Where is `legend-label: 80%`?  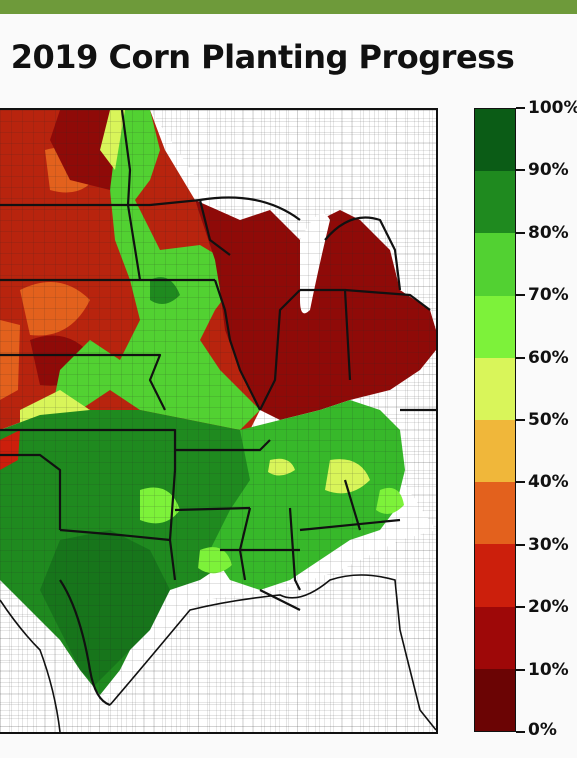
legend-label: 80% is located at coordinates (548, 232).